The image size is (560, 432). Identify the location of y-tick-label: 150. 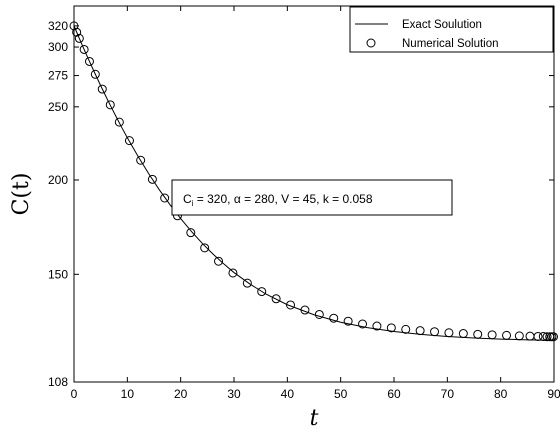
(58, 274).